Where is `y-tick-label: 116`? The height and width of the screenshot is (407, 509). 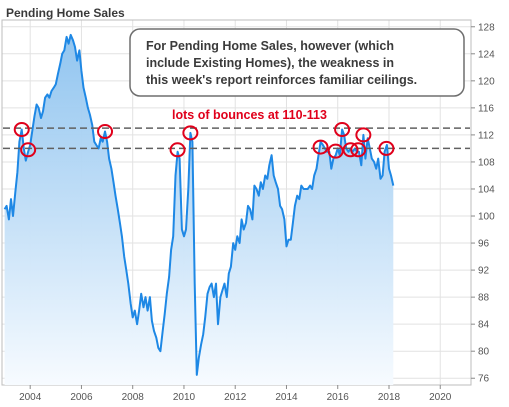
y-tick-label: 116 is located at coordinates (486, 108).